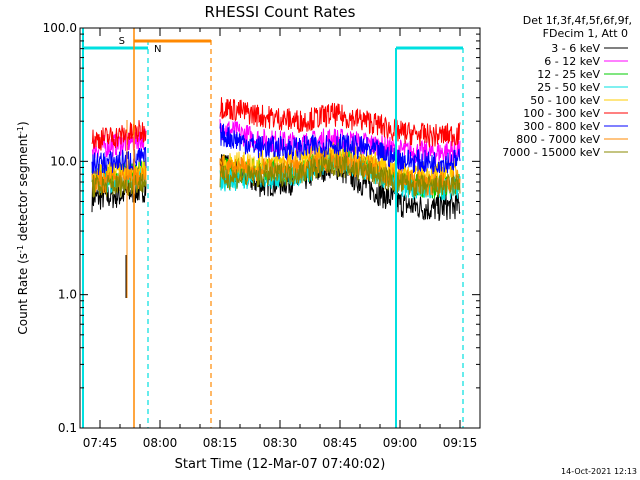  What do you see at coordinates (561, 126) in the screenshot?
I see `legend-label: 300 - 800 keV` at bounding box center [561, 126].